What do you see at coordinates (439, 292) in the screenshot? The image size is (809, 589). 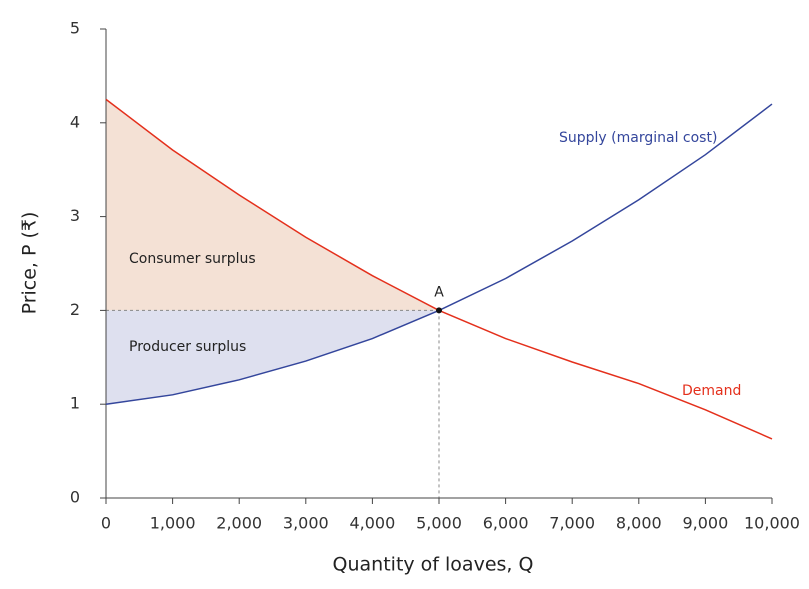 I see `equilibrium-label: A` at bounding box center [439, 292].